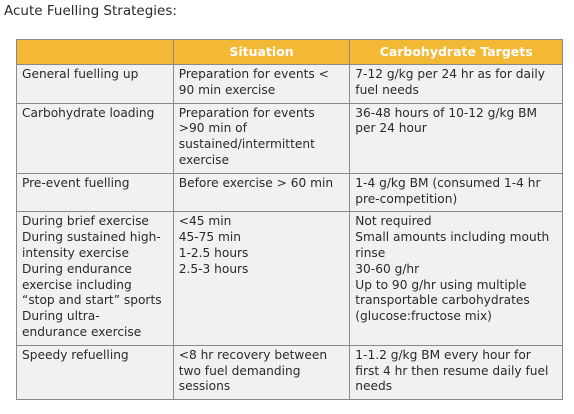 This screenshot has width=574, height=414. Describe the element at coordinates (246, 112) in the screenshot. I see `cell-text-line: Preparation for events` at that location.